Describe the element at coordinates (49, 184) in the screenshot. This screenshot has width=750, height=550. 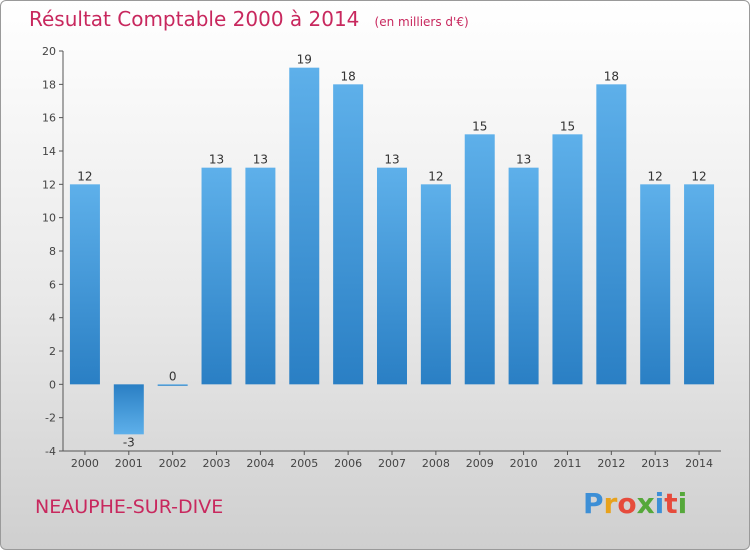
I see `y-tick-label: 12` at that location.